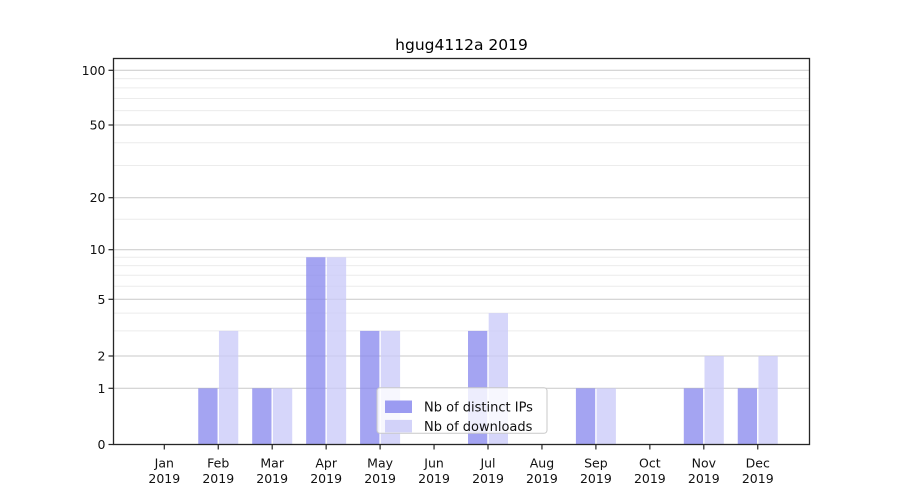  I want to click on bar-distinct-ips-dec, so click(747, 416).